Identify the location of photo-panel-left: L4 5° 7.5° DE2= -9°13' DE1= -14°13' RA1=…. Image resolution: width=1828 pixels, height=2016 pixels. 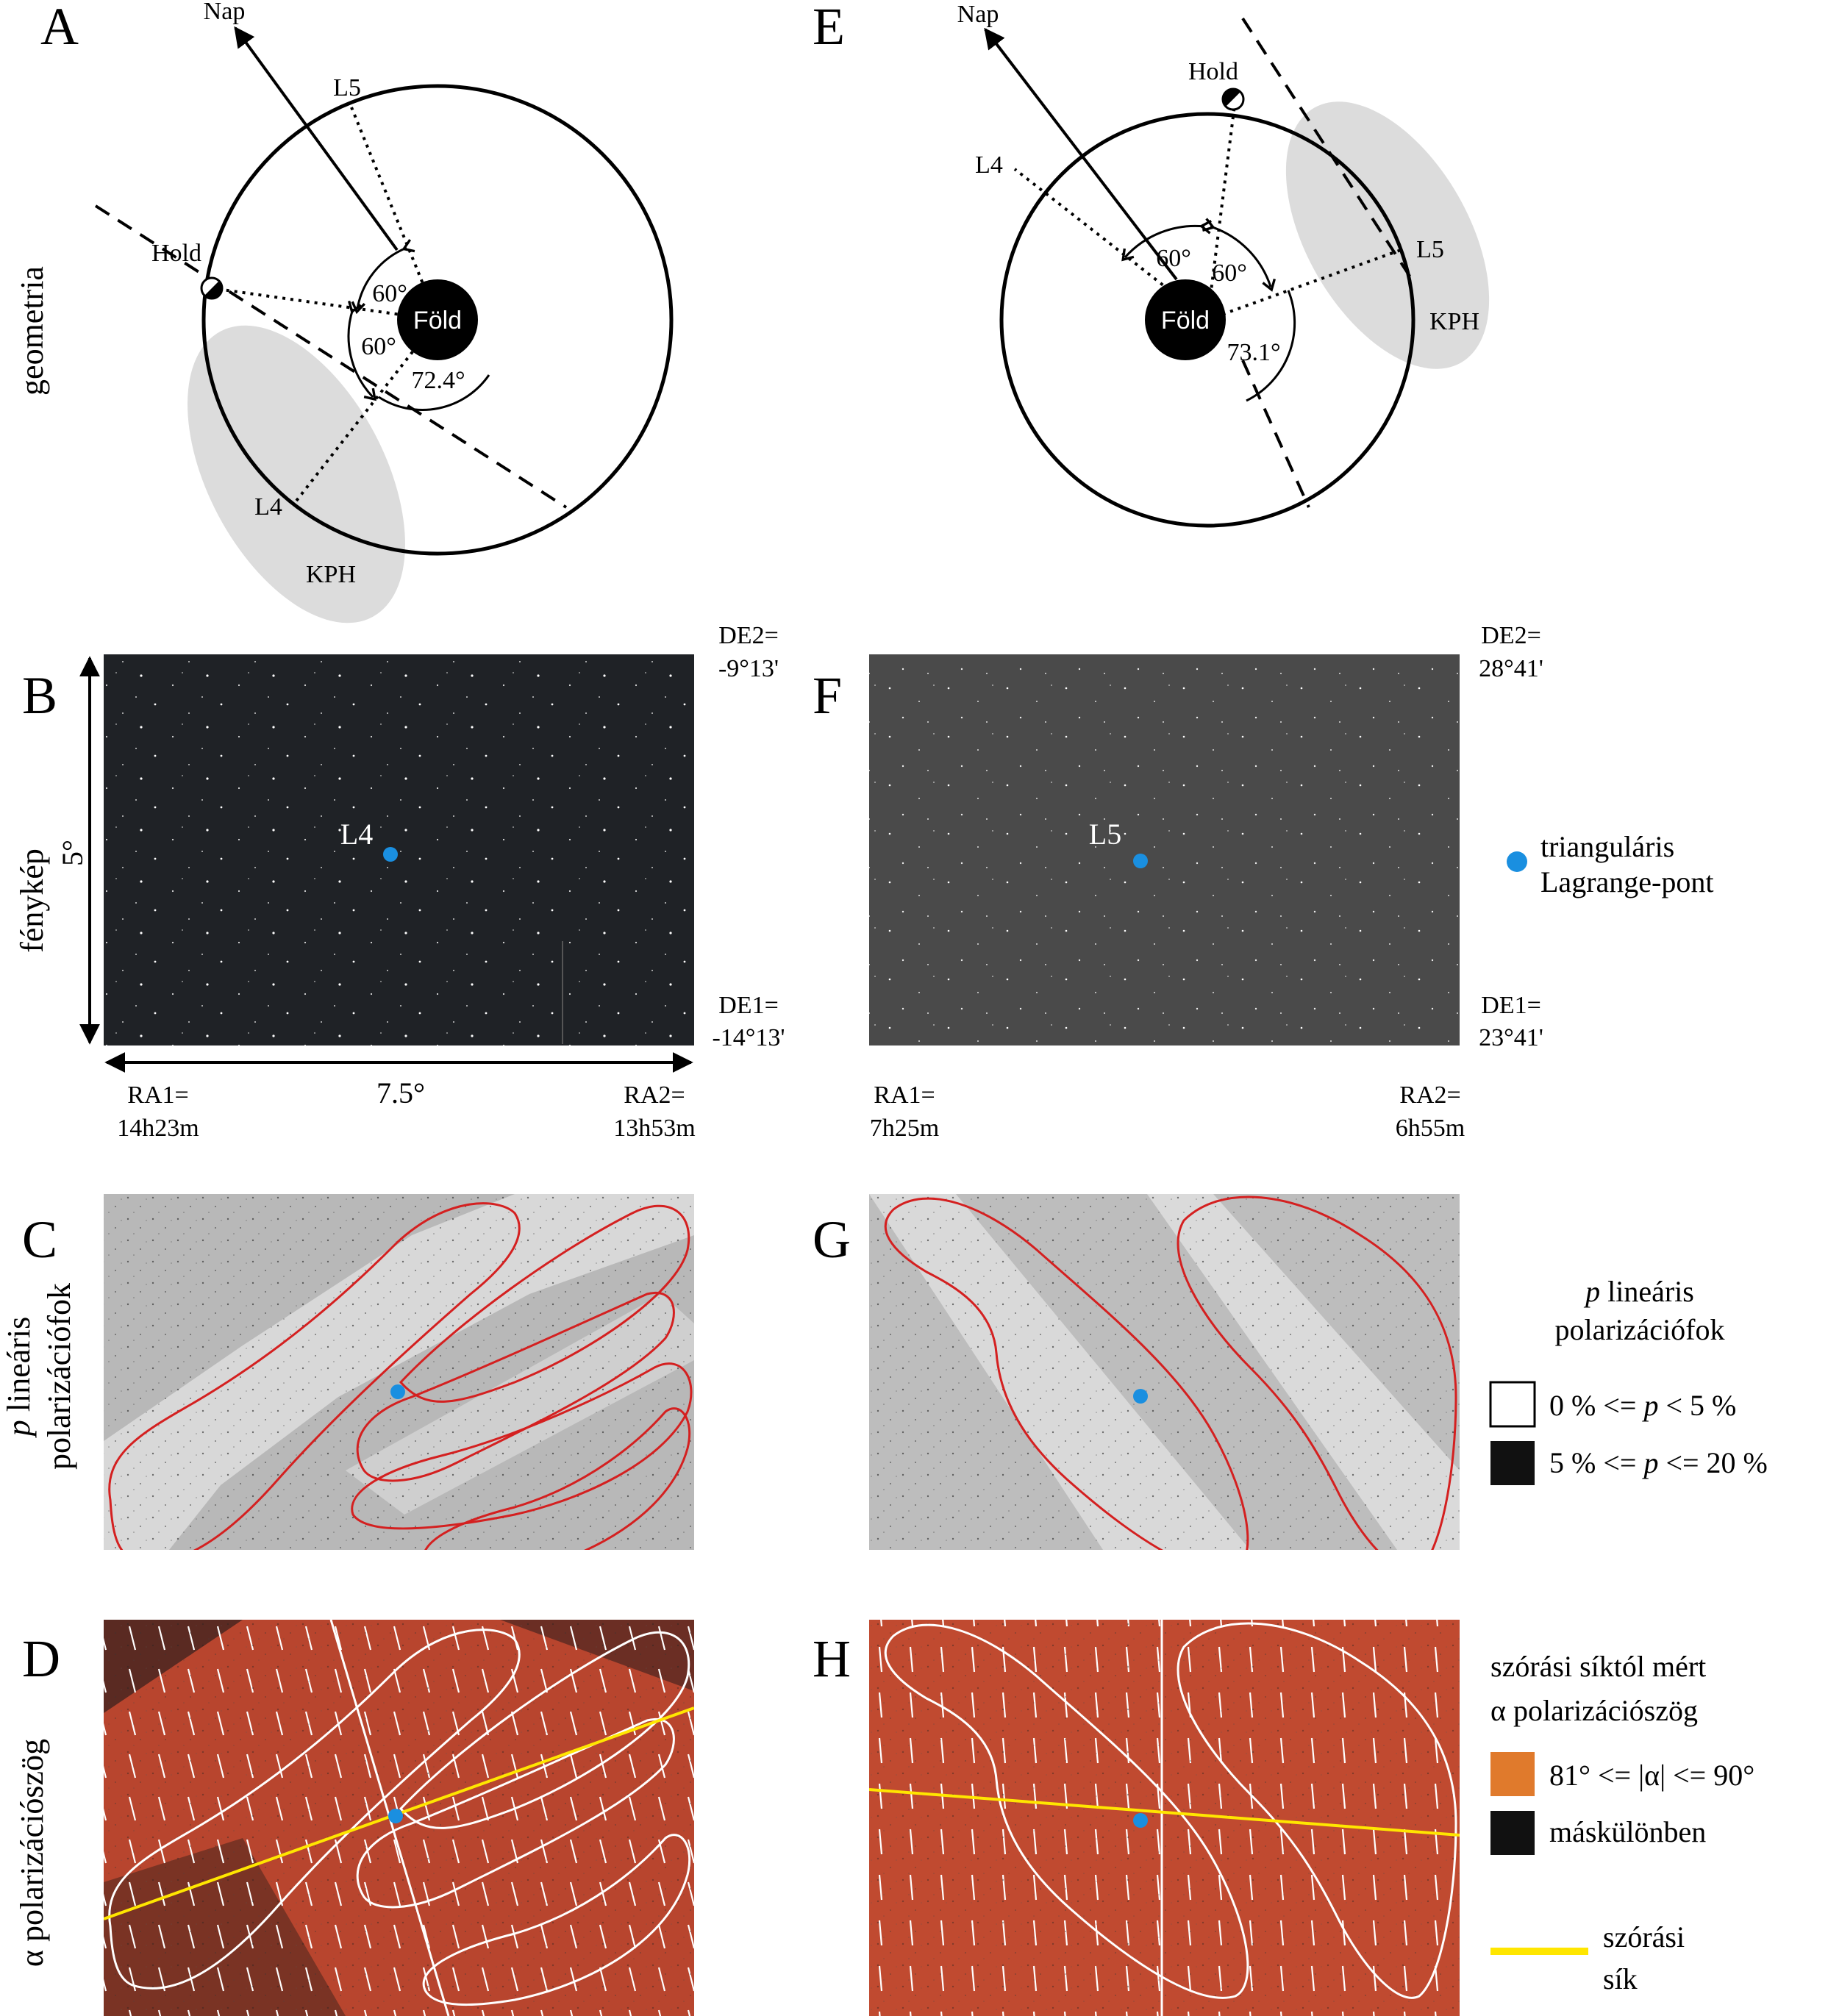
(420, 882).